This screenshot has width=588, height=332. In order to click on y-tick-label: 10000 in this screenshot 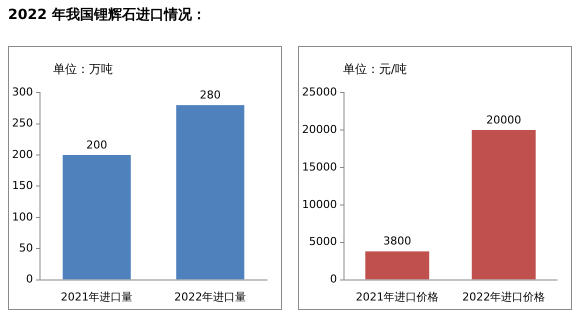, I will do `click(319, 204)`.